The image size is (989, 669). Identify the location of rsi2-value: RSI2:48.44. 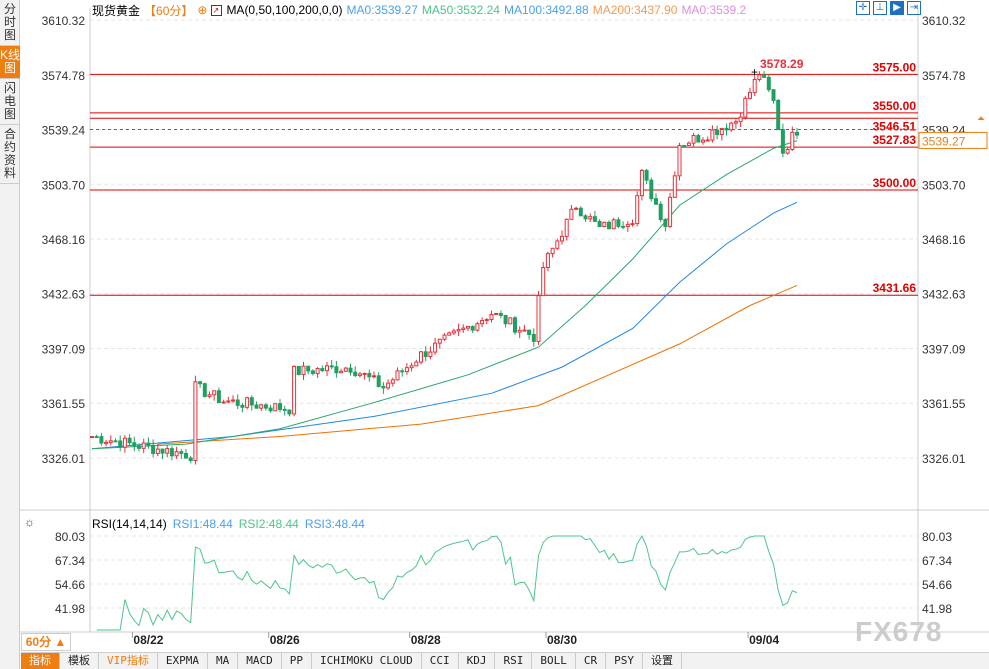
(268, 524).